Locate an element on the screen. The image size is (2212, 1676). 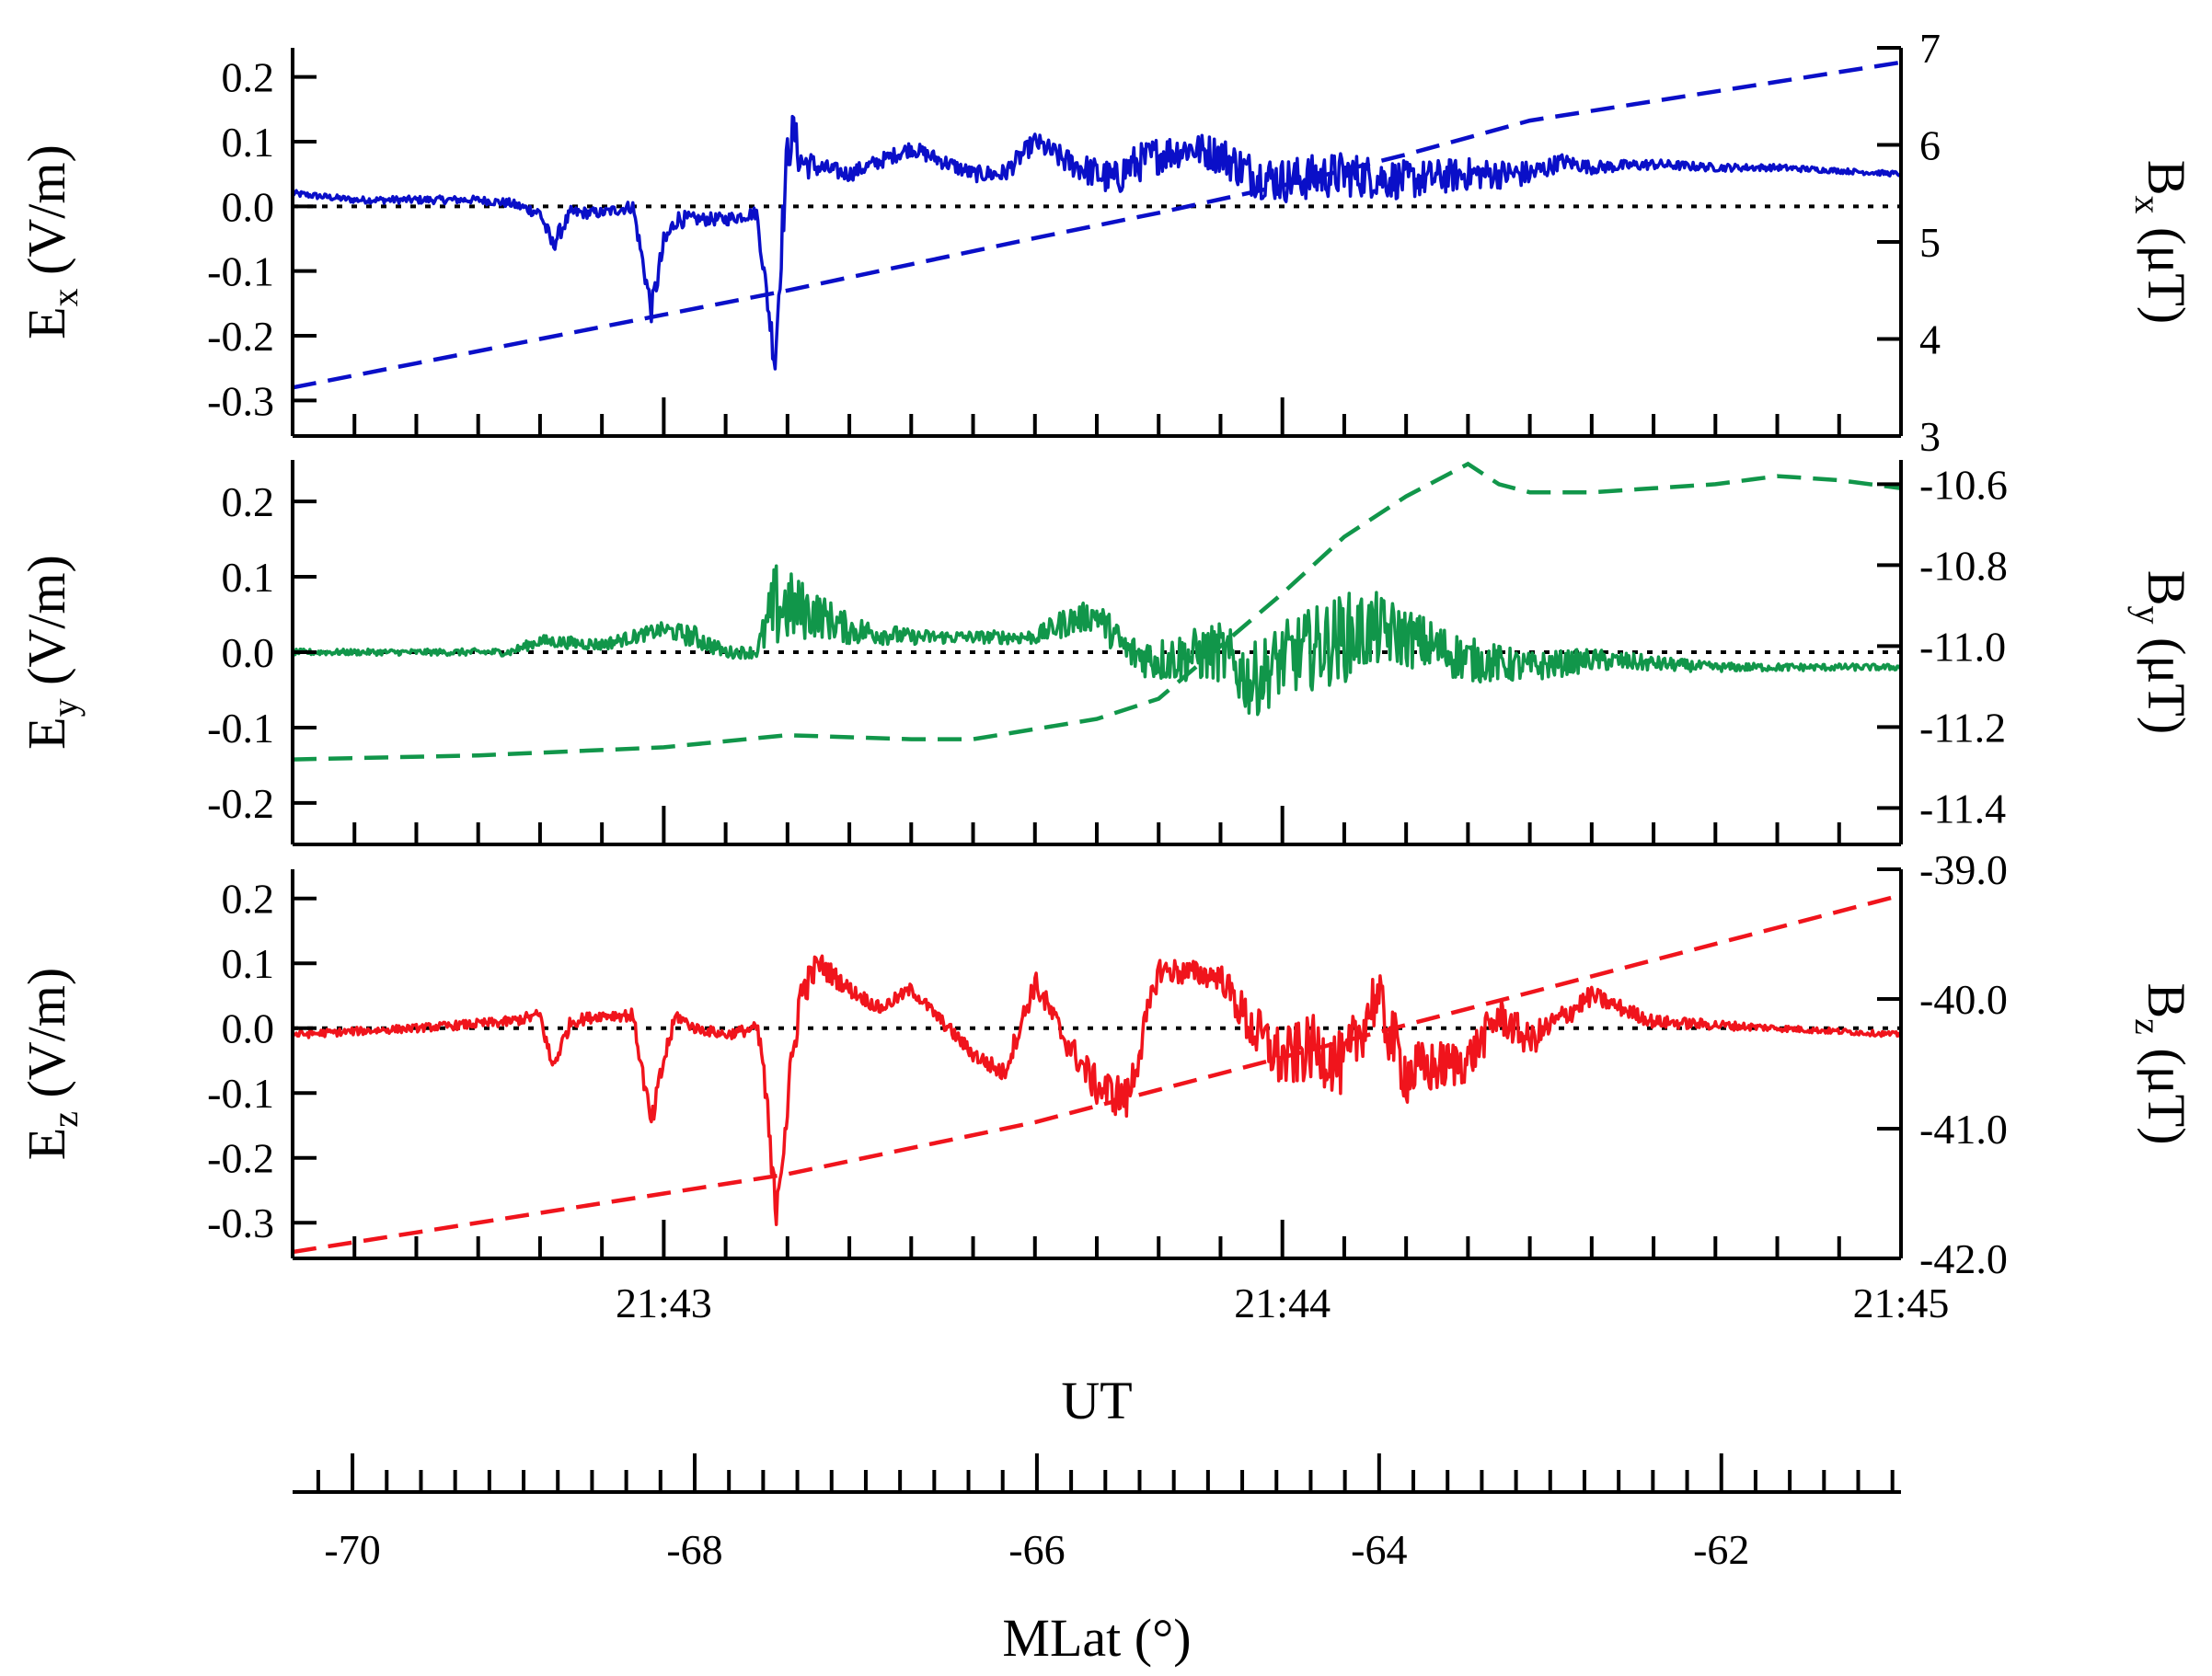
mlat-tick-label: -66 is located at coordinates (1036, 1549).